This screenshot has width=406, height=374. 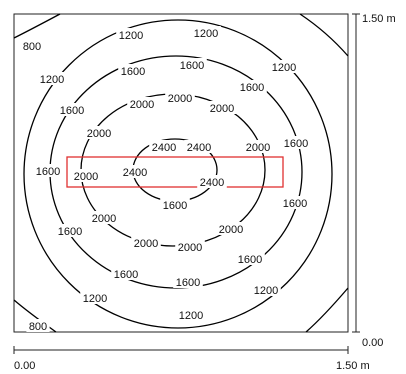 What do you see at coordinates (372, 343) in the screenshot?
I see `right-axis-bottom-label: 0.00` at bounding box center [372, 343].